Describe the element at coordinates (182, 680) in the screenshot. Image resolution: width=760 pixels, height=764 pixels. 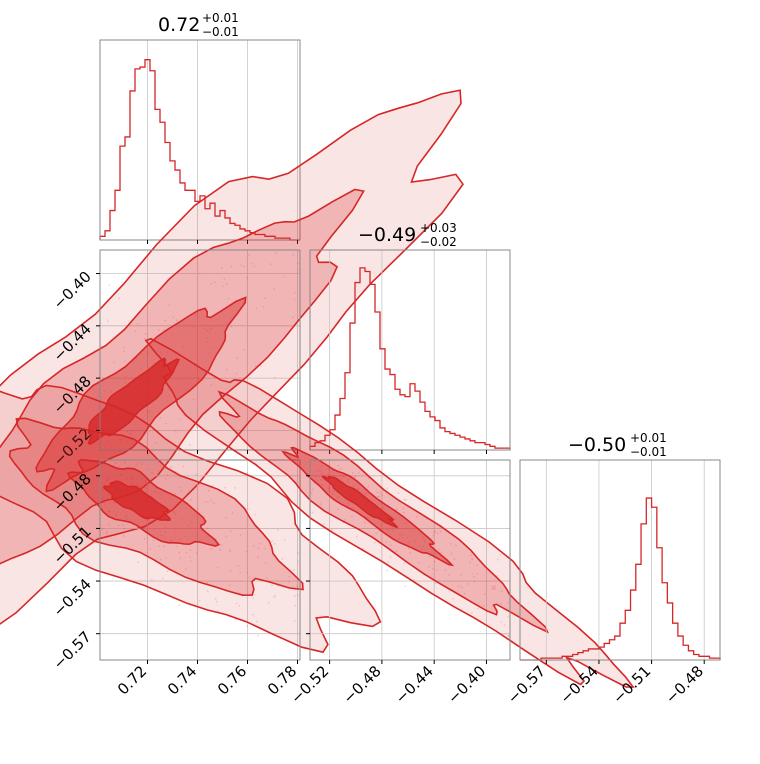
I see `x-tick-label: 0.74` at that location.